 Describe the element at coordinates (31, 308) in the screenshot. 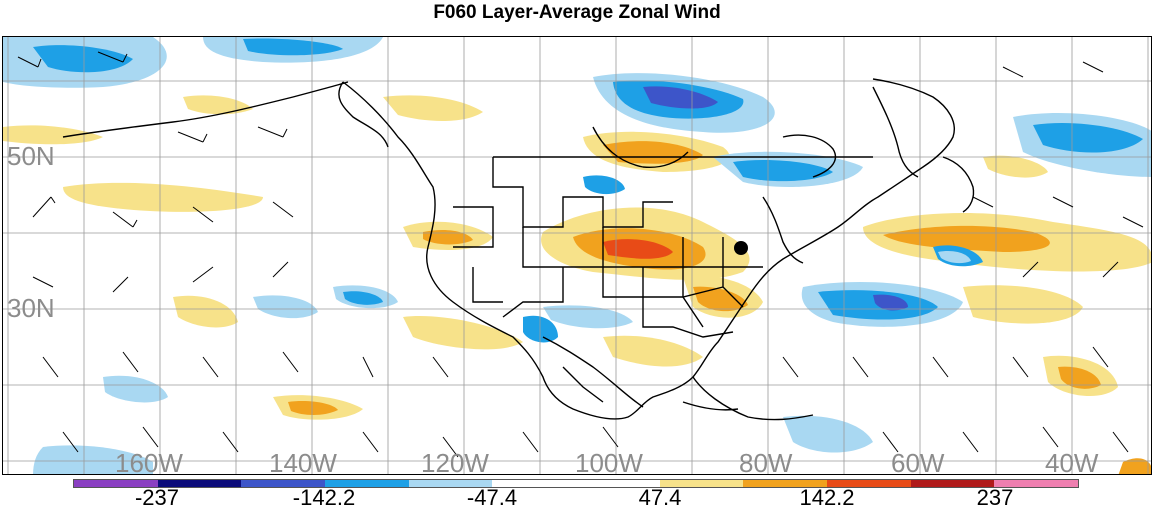

I see `lat-label-30n: 30N` at that location.